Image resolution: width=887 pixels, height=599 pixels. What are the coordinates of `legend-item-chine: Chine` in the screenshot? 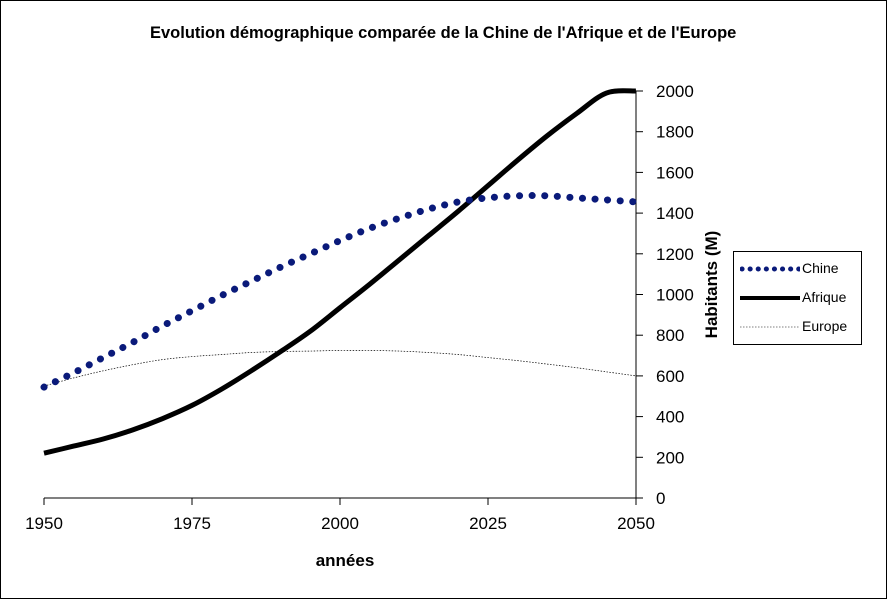 It's located at (797, 269).